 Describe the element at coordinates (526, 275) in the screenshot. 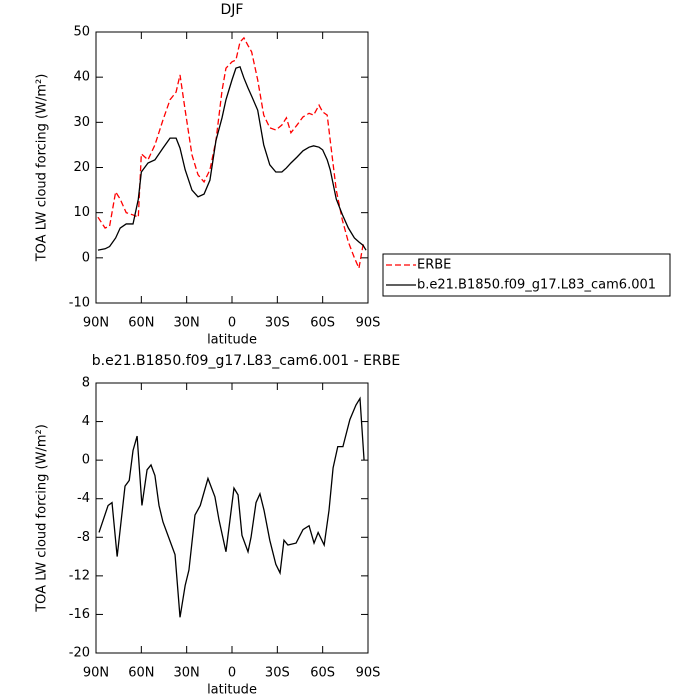

I see `legend-box` at that location.